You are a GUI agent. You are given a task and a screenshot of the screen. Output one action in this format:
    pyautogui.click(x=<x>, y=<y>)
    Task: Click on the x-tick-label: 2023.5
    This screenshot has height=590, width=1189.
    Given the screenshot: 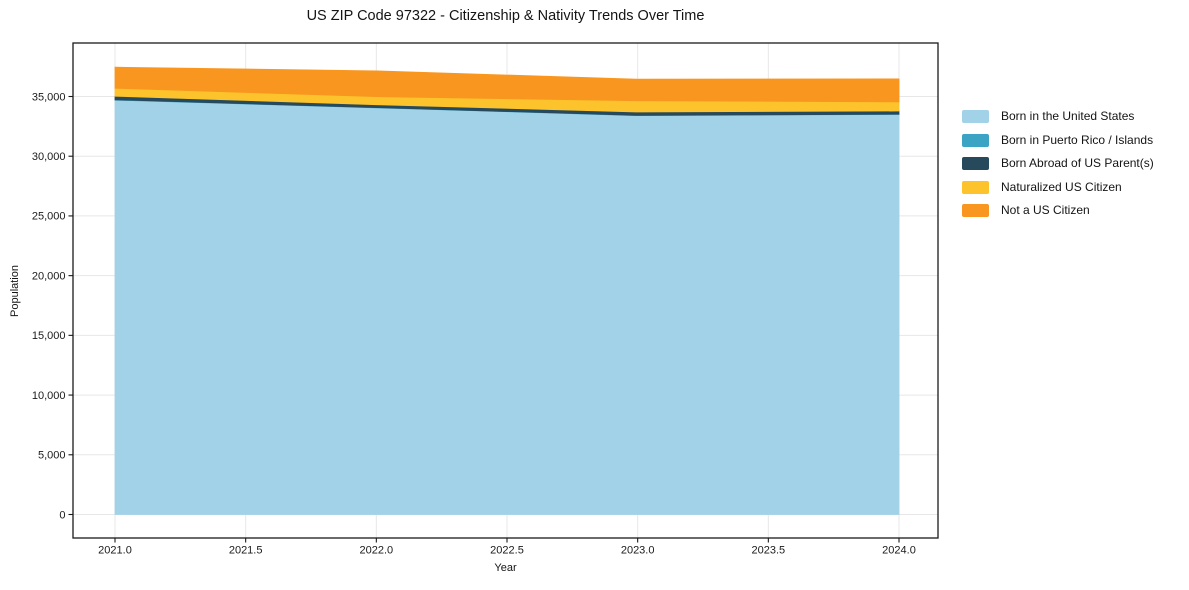 What is the action you would take?
    pyautogui.click(x=769, y=551)
    